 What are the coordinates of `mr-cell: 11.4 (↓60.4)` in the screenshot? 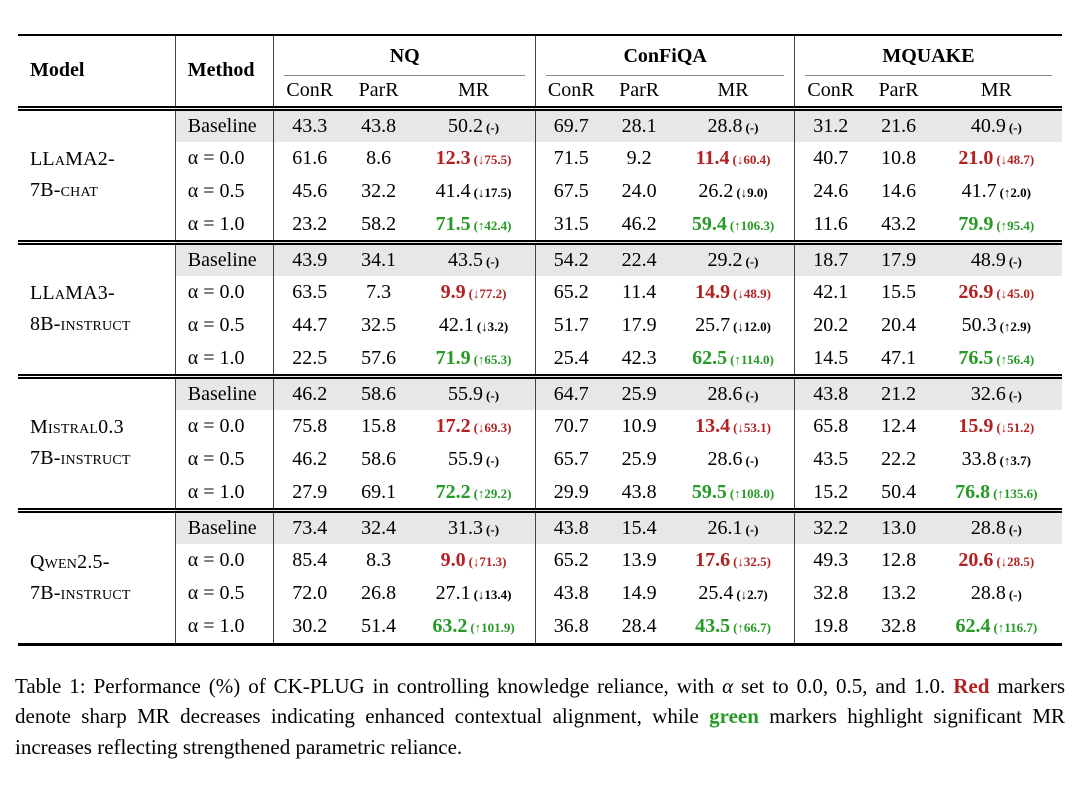 It's located at (733, 159).